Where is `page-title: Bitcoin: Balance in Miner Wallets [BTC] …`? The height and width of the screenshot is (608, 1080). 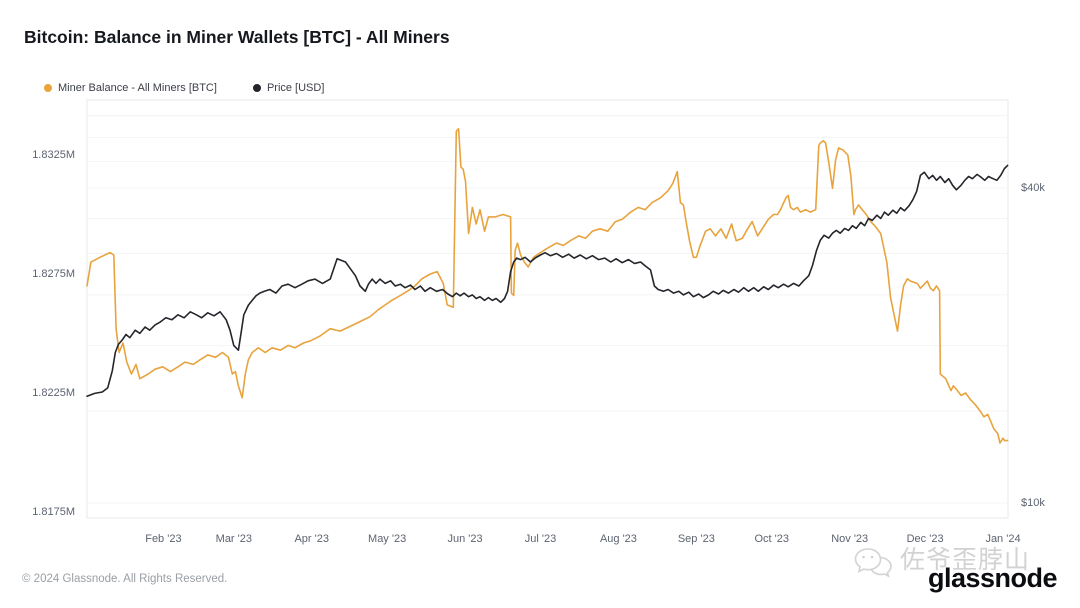 page-title: Bitcoin: Balance in Miner Wallets [BTC] … is located at coordinates (237, 37).